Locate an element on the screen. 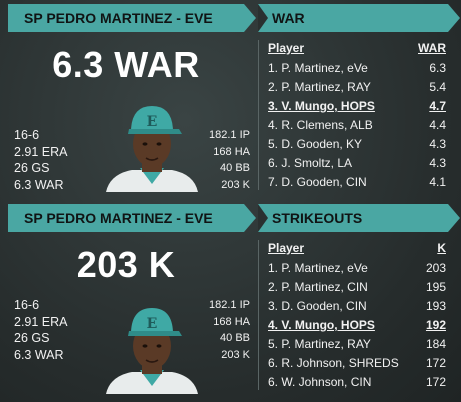 The width and height of the screenshot is (461, 402). row-value: 193 is located at coordinates (435, 306).